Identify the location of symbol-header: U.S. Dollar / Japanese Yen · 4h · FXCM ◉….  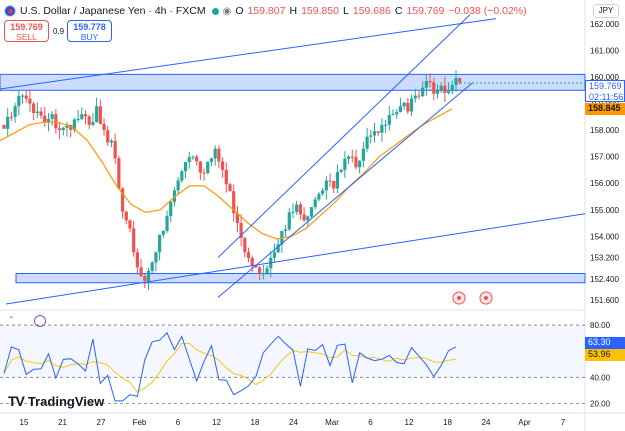
(265, 11).